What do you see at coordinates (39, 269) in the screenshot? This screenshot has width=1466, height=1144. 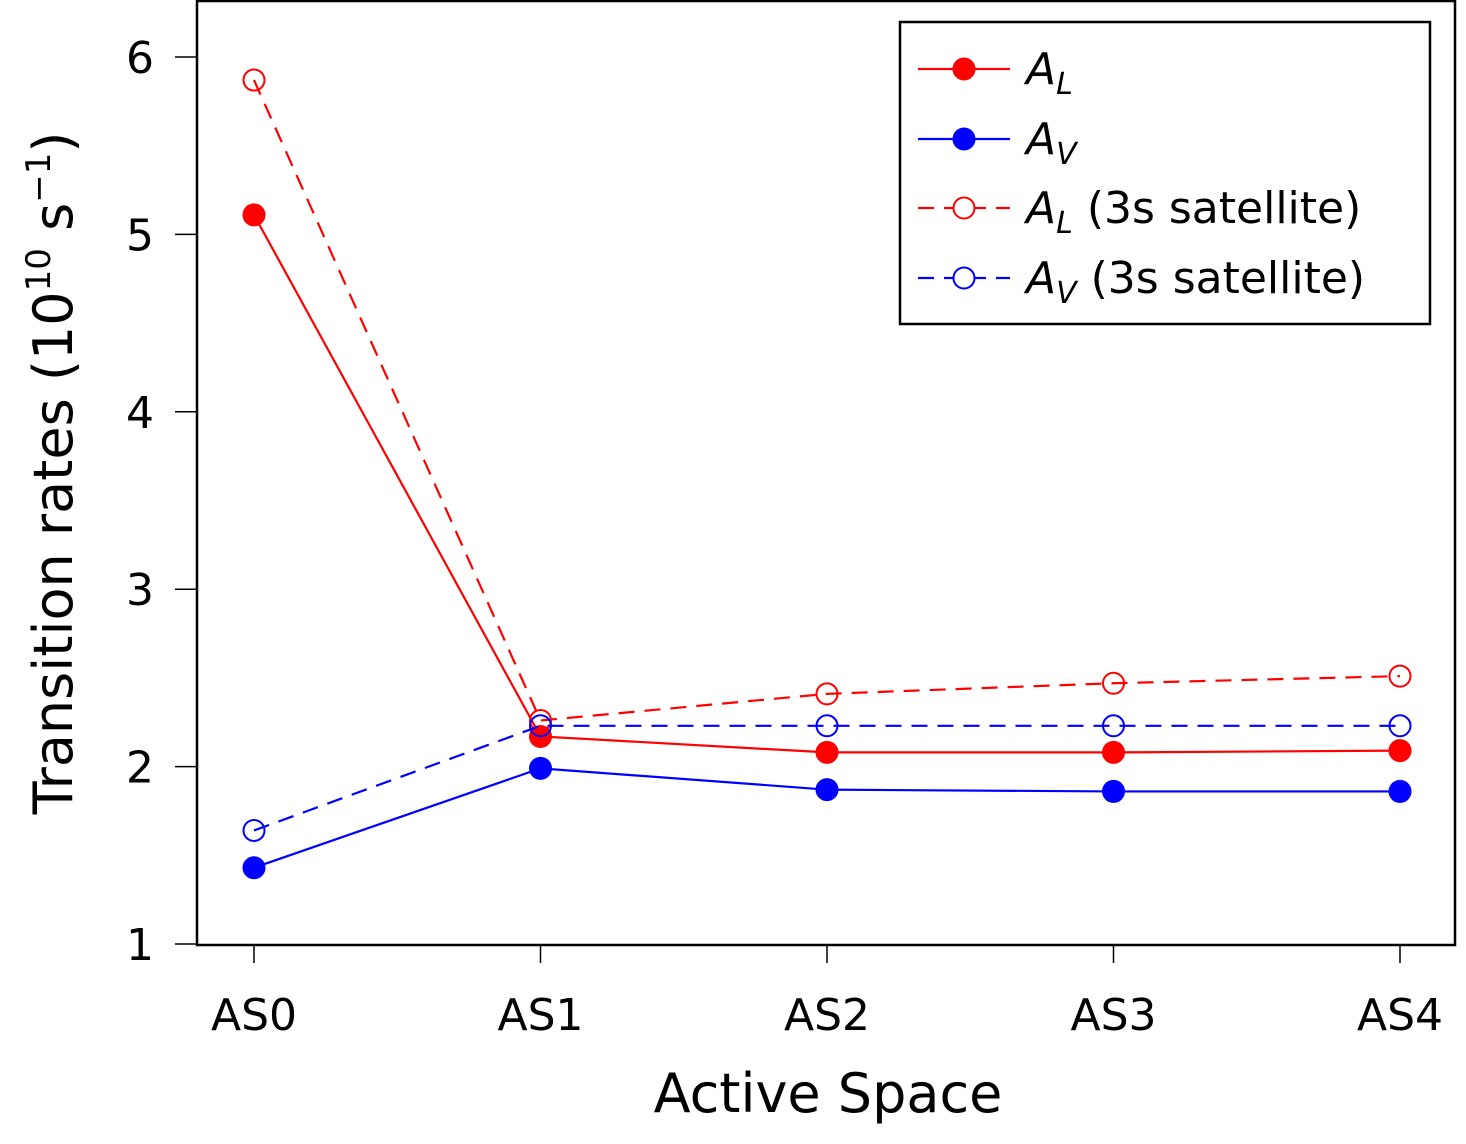 I see `y-axis-label-exp1: 10` at bounding box center [39, 269].